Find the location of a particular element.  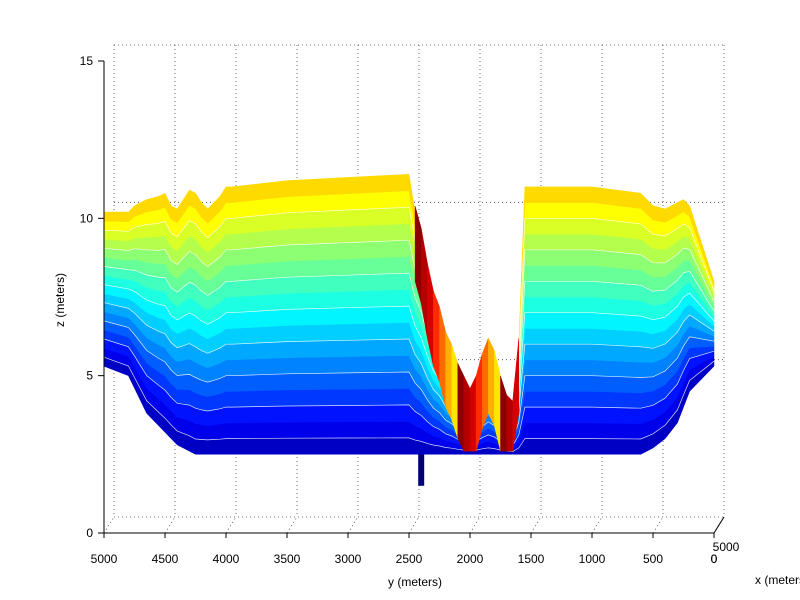

y-tick-label: 0 is located at coordinates (714, 559).